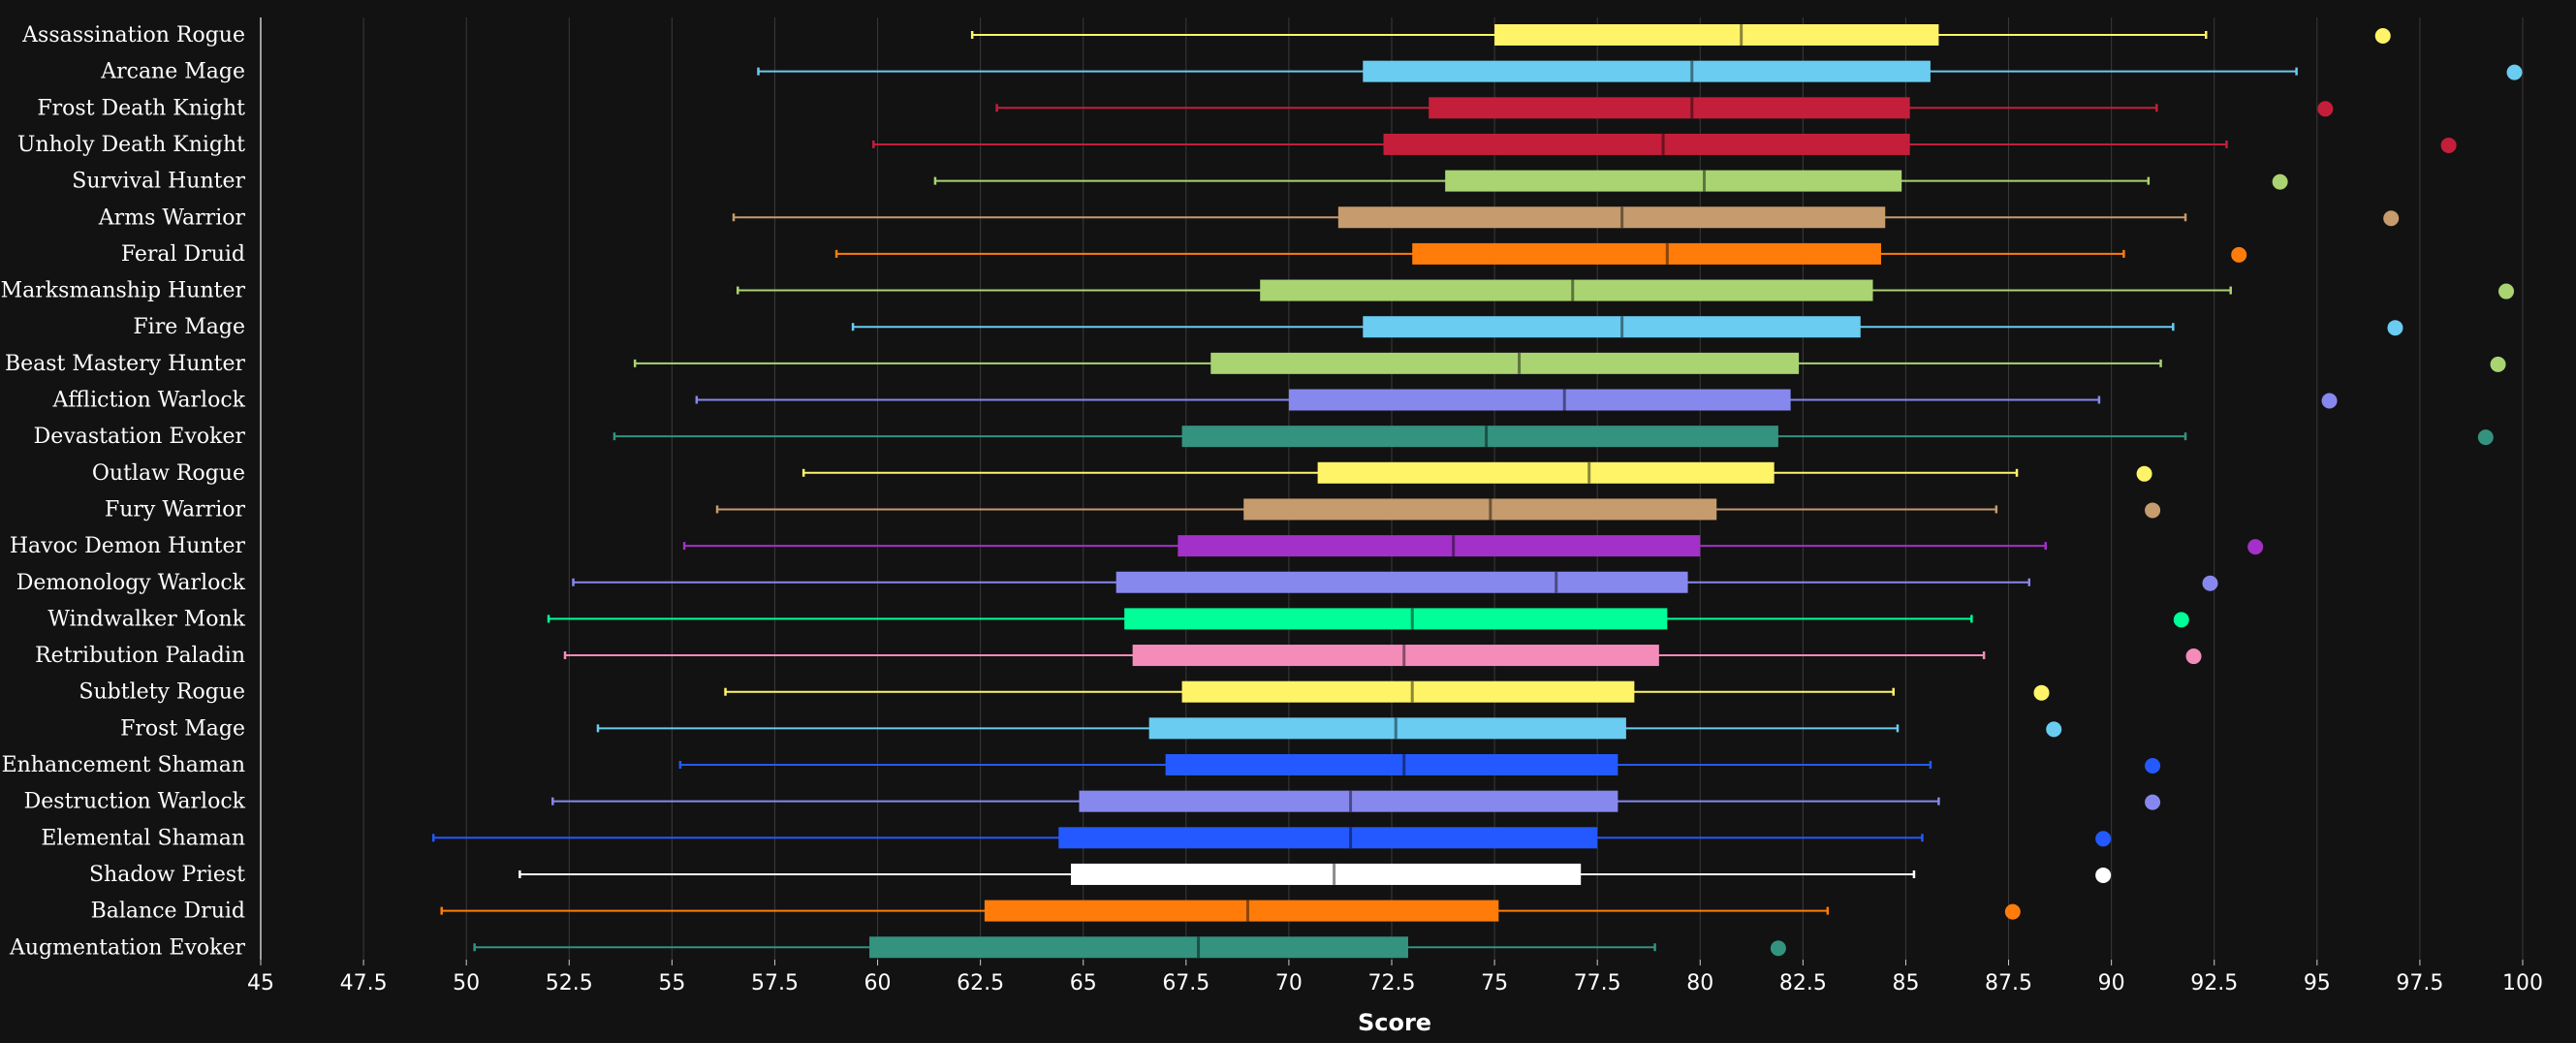 Image resolution: width=2576 pixels, height=1043 pixels. What do you see at coordinates (167, 875) in the screenshot?
I see `y-category-label: Shadow Priest` at bounding box center [167, 875].